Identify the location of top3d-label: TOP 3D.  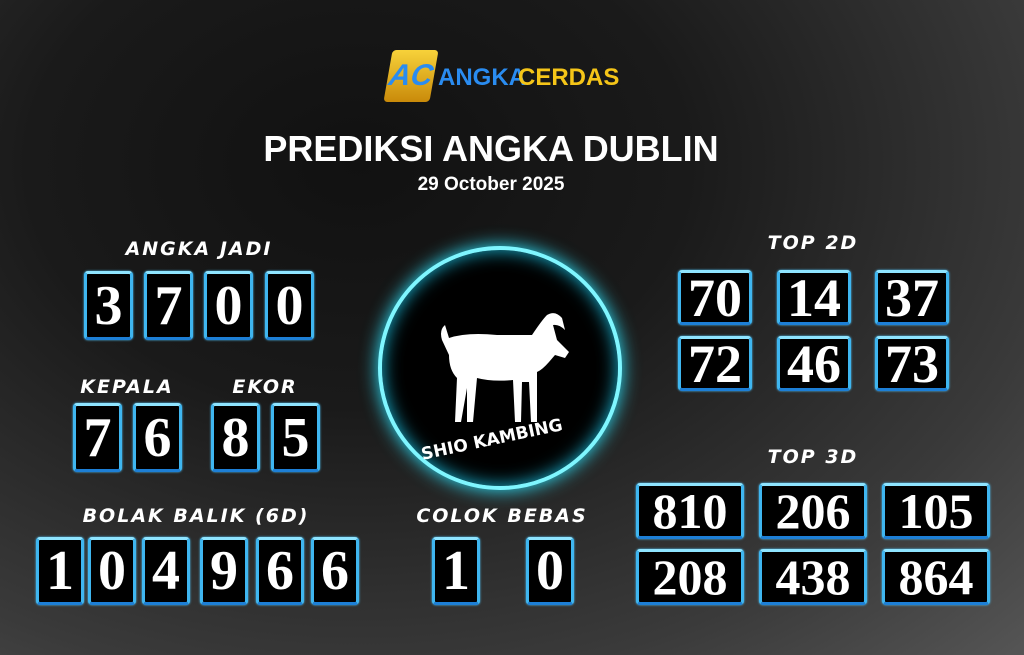
(813, 457).